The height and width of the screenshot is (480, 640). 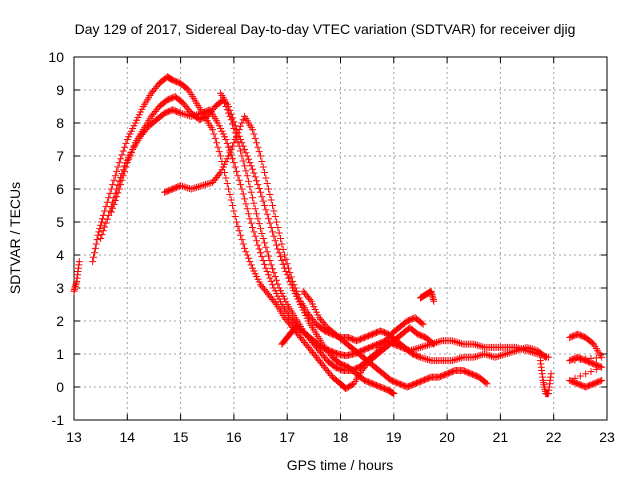 I want to click on y-tick-label: -1, so click(x=58, y=420).